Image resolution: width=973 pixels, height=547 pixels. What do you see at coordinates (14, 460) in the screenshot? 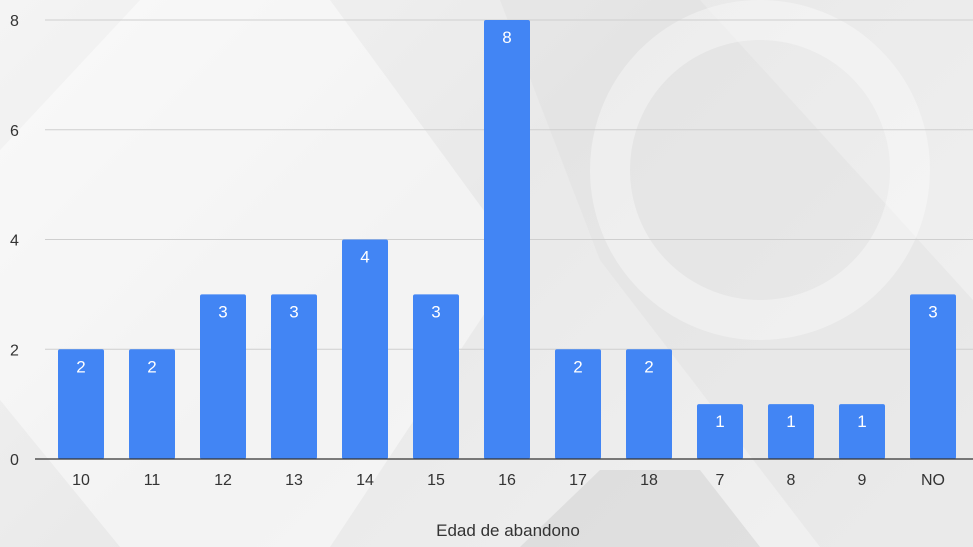
I see `y-tick-label: 0` at bounding box center [14, 460].